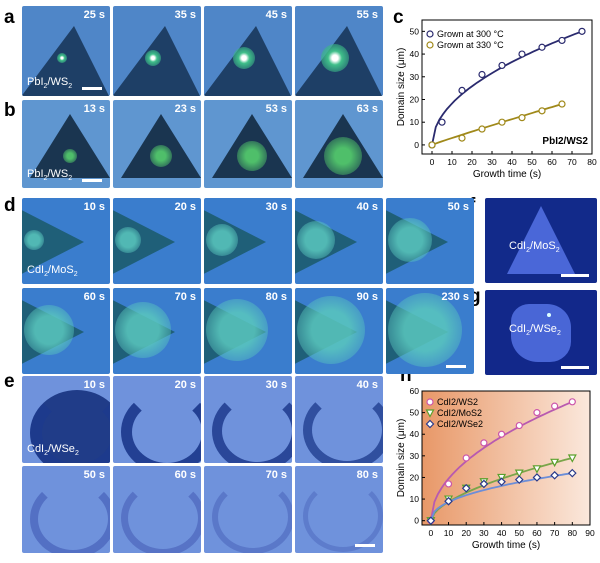  What do you see at coordinates (276, 15) in the screenshot?
I see `timestamp-label: 45 s` at bounding box center [276, 15].